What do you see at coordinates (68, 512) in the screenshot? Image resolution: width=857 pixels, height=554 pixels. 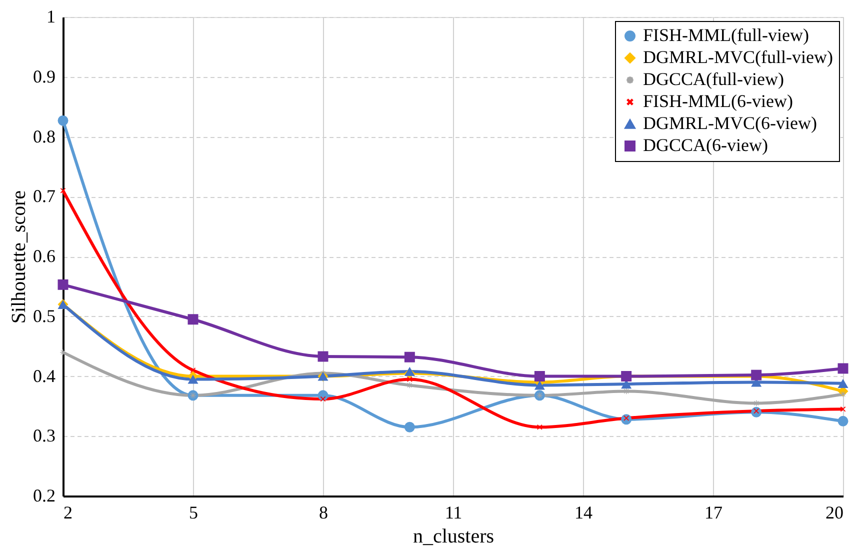 I see `x-tick-label: 2` at bounding box center [68, 512].